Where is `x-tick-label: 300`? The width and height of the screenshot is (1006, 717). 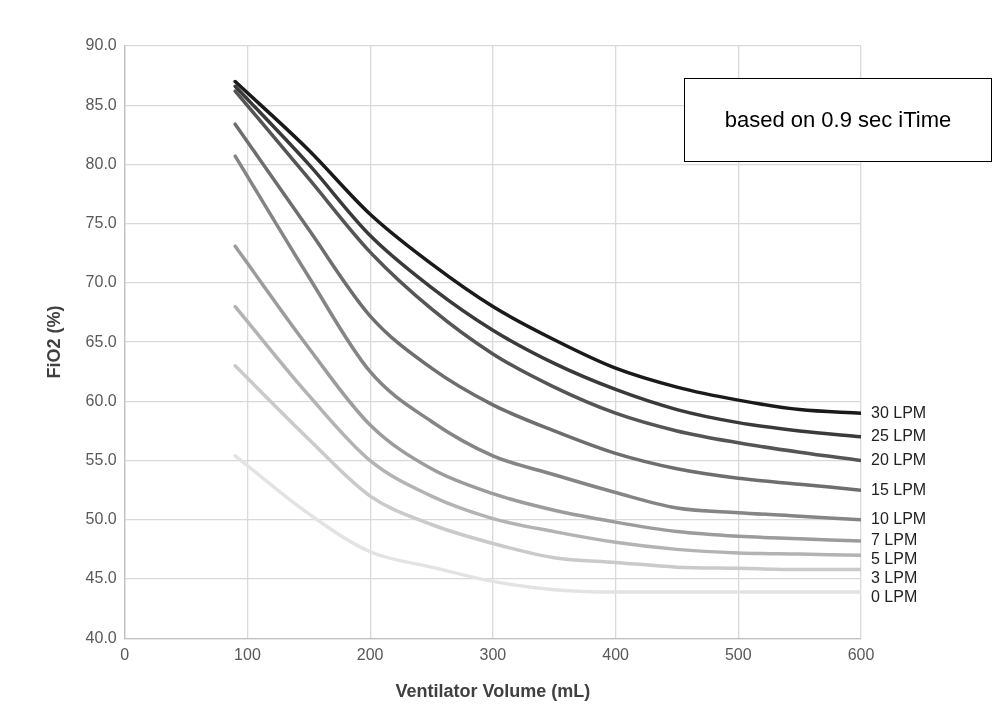 x-tick-label: 300 is located at coordinates (493, 655).